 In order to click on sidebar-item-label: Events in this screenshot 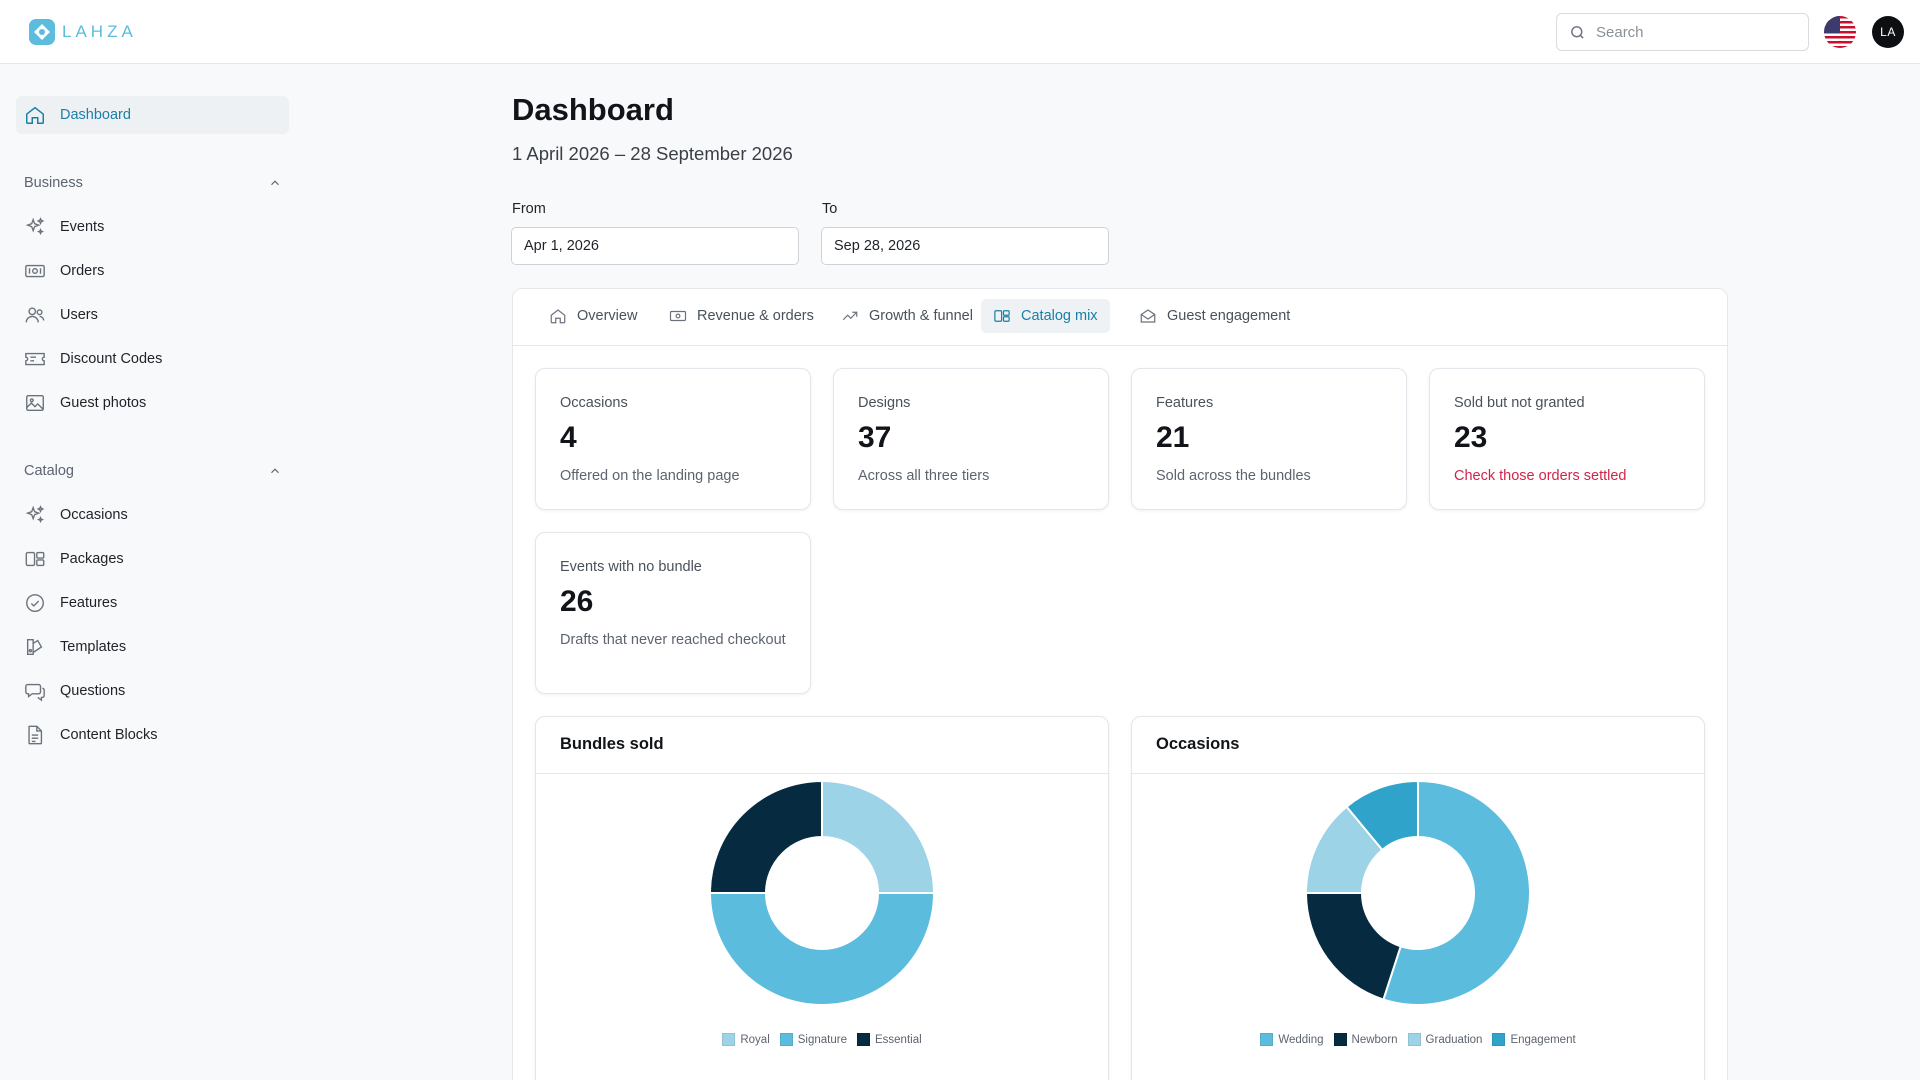, I will do `click(82, 227)`.